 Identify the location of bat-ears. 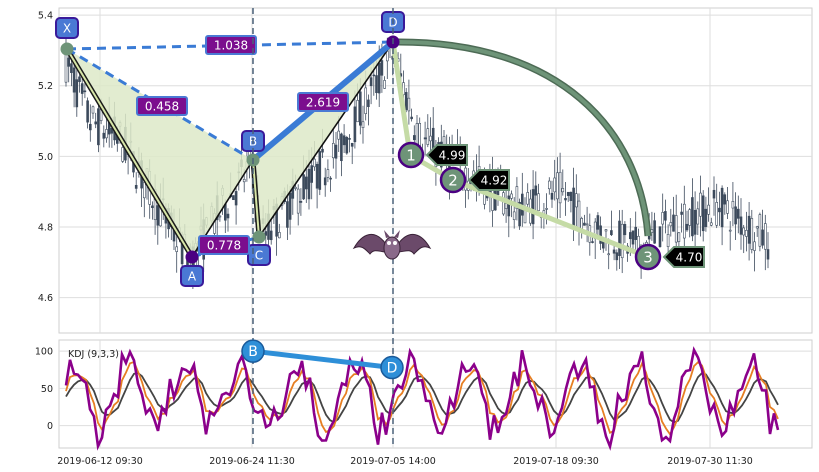
(392, 234).